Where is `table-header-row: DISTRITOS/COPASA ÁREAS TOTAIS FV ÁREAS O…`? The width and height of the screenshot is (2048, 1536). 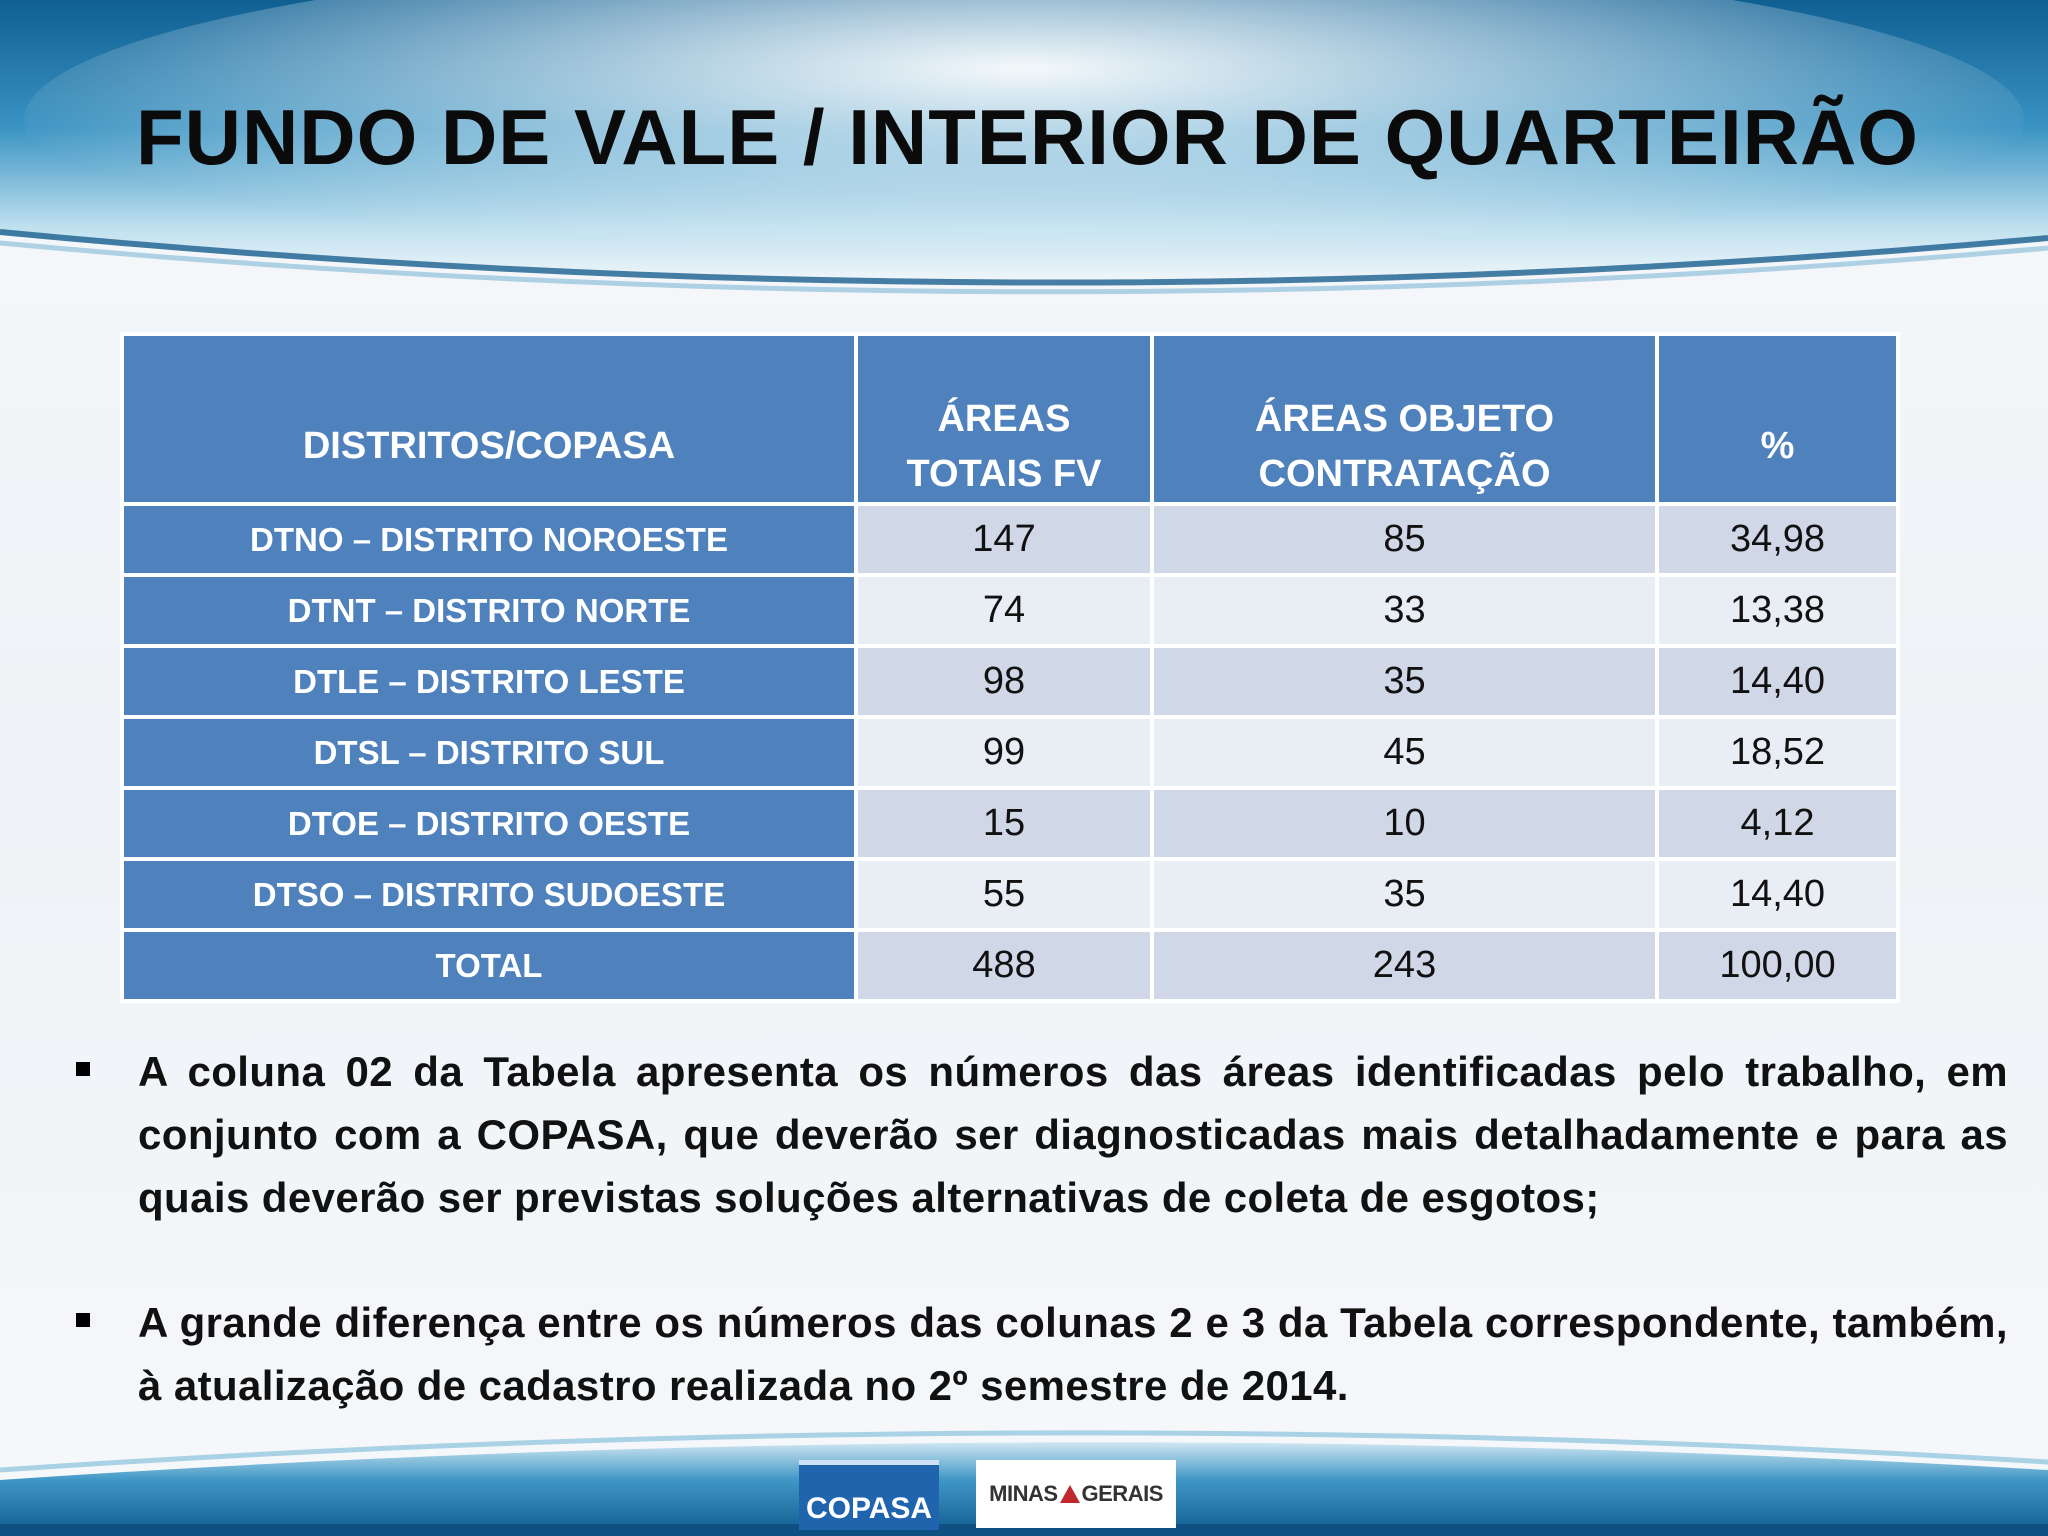
table-header-row: DISTRITOS/COPASA ÁREAS TOTAIS FV ÁREAS O… is located at coordinates (1010, 419).